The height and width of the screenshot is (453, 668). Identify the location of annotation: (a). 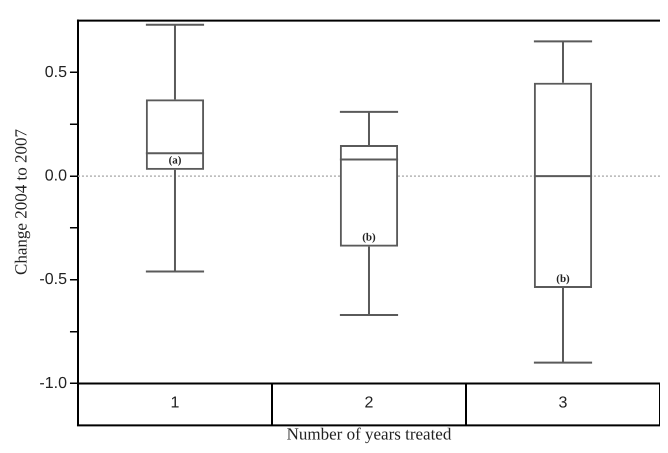
(175, 160).